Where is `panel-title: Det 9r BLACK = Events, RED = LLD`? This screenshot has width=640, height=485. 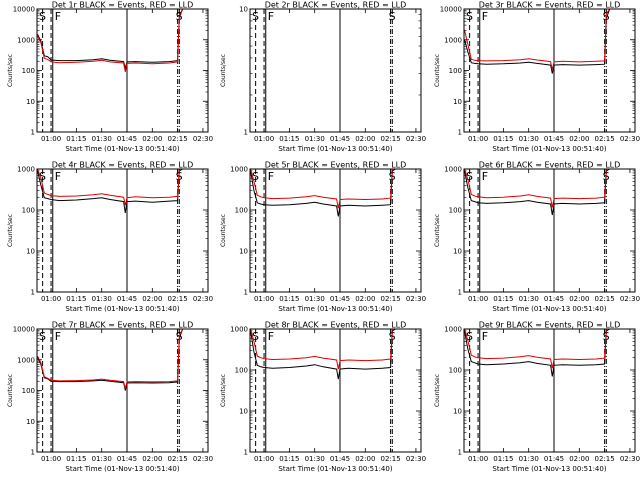
panel-title: Det 9r BLACK = Events, RED = LLD is located at coordinates (550, 325).